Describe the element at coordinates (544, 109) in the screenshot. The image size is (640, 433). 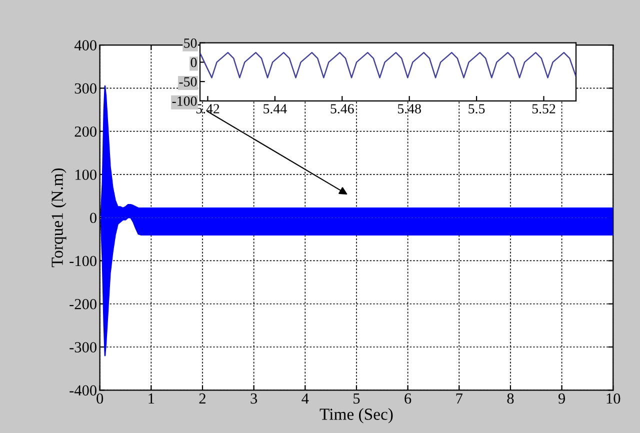
I see `x-tick-label: 5.52` at that location.